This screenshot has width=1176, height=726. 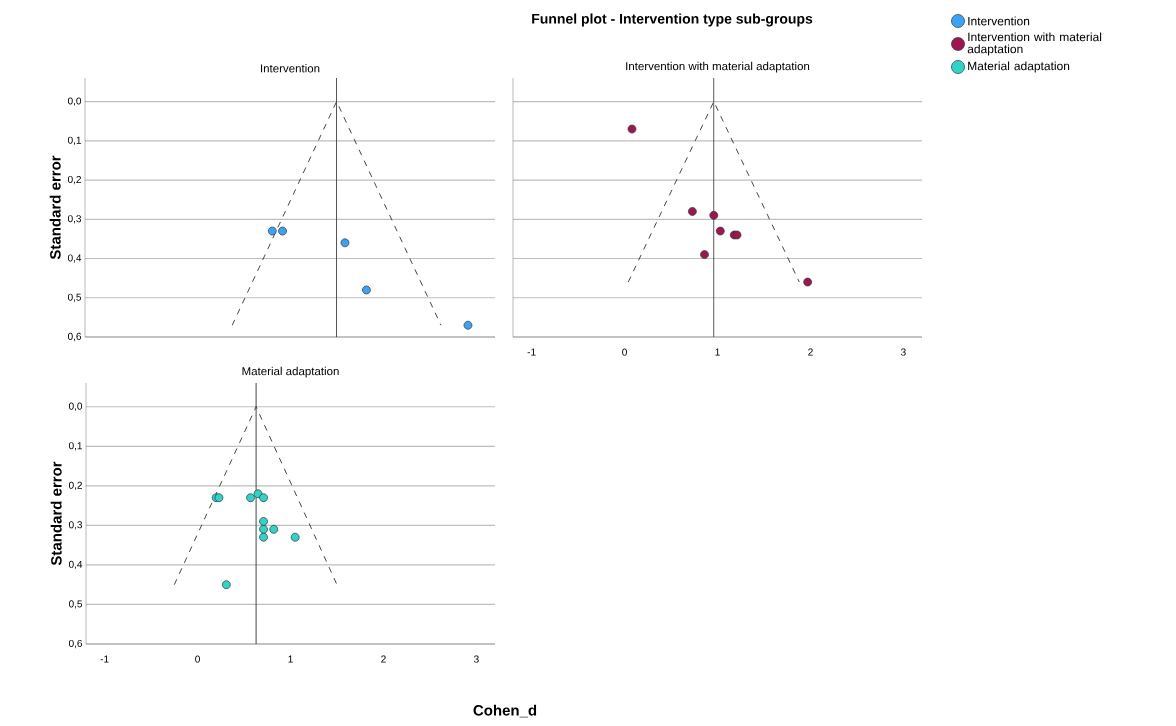 I want to click on text: Intervention with material adaptation, so click(x=1034, y=44).